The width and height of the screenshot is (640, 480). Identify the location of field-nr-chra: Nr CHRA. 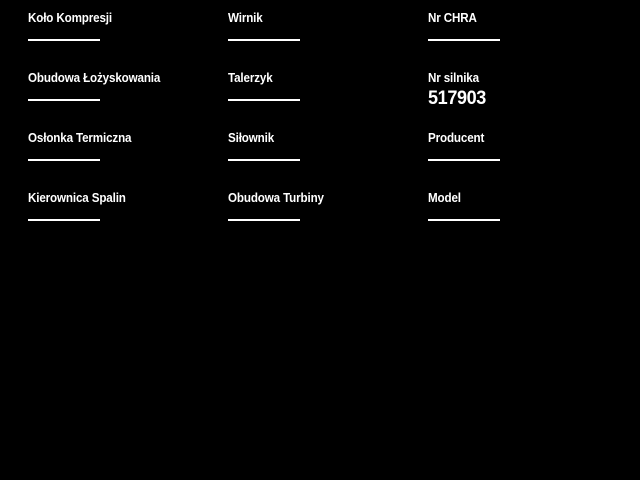
(523, 40).